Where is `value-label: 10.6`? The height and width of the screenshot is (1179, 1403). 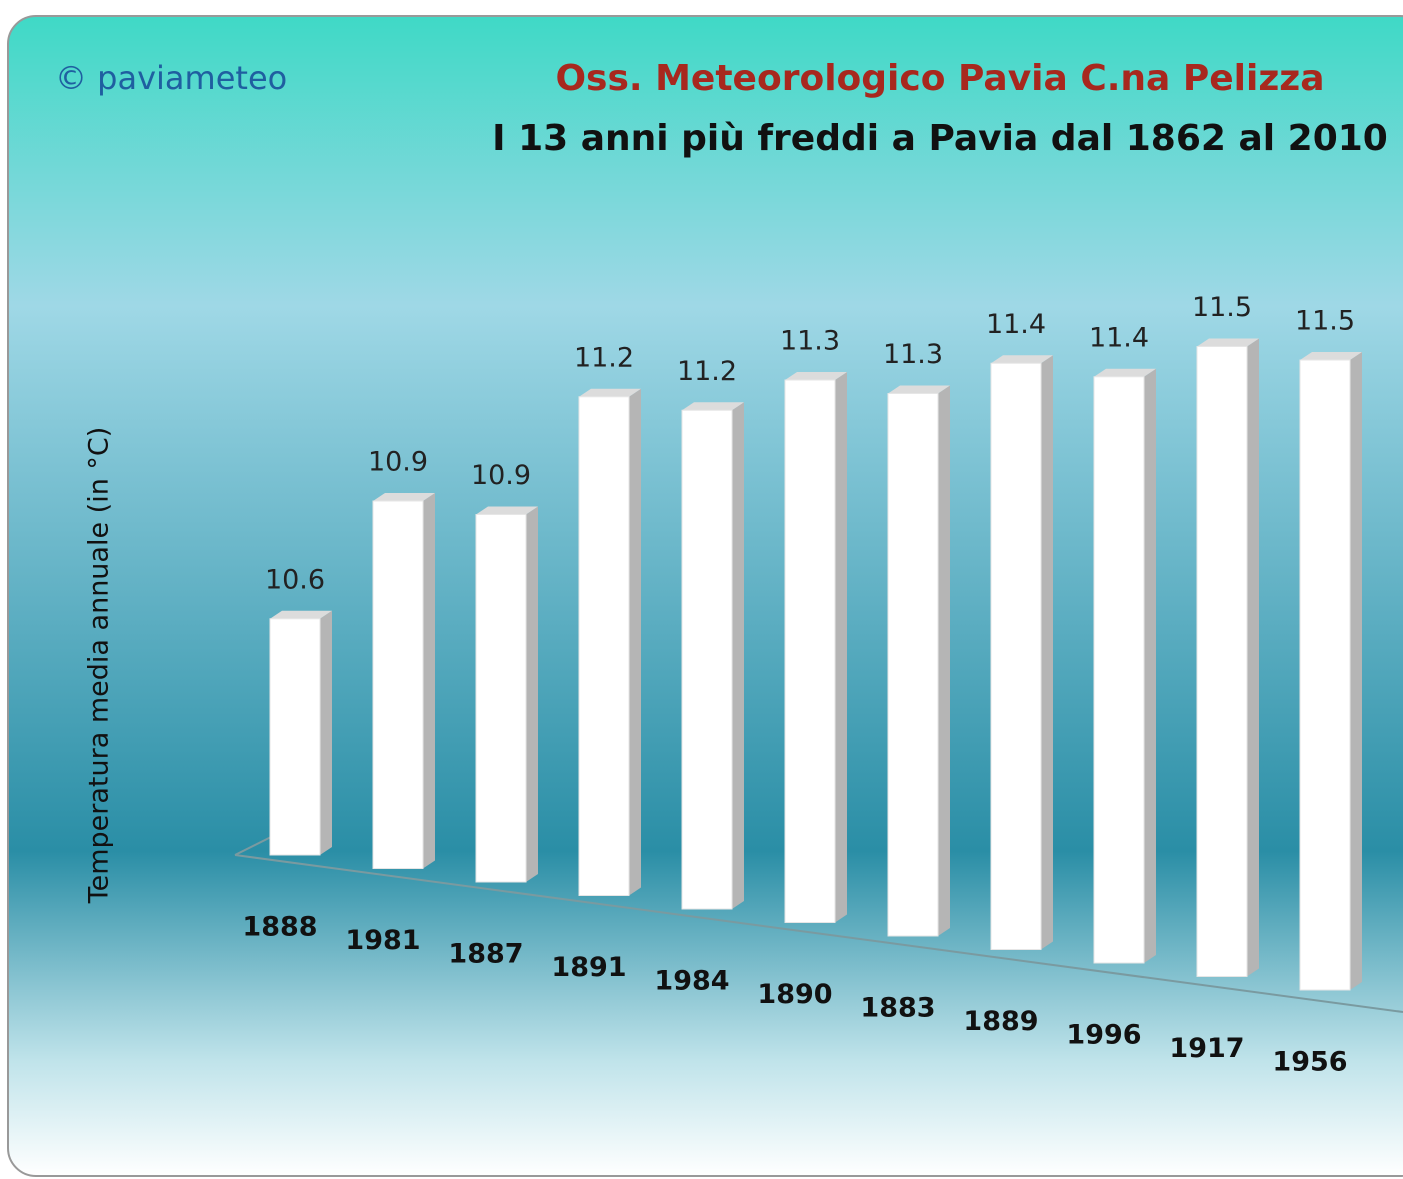 value-label: 10.6 is located at coordinates (295, 579).